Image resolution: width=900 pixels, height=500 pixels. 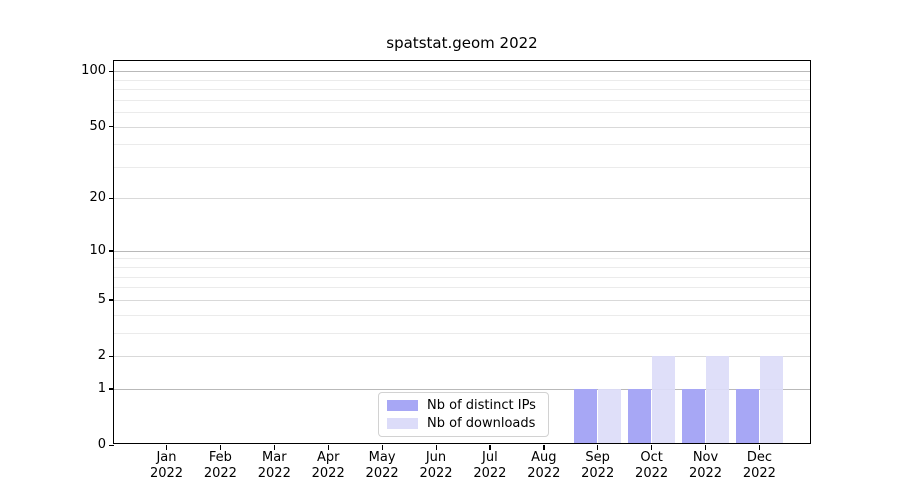 I want to click on x-tick-label: Jan 2022, so click(x=166, y=465).